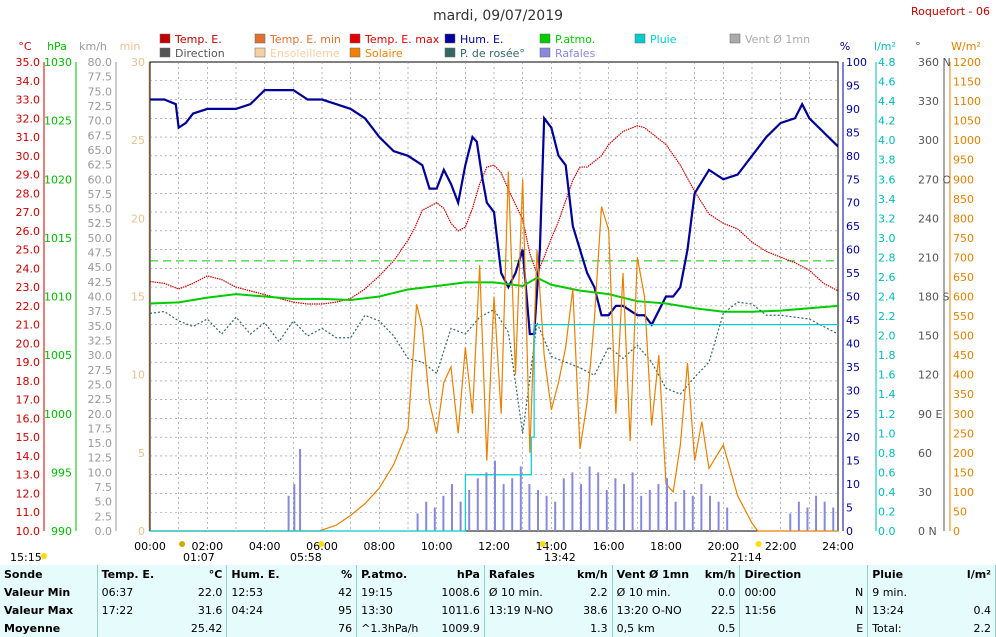  What do you see at coordinates (853, 297) in the screenshot?
I see `hum-tick-label: 50` at bounding box center [853, 297].